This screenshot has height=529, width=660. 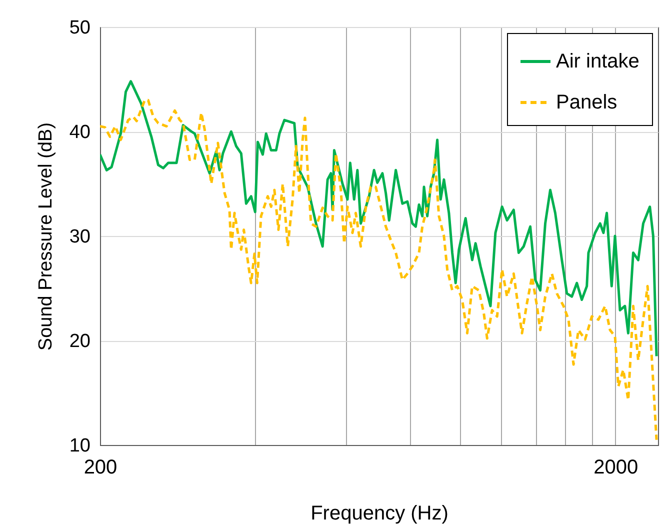 What do you see at coordinates (598, 61) in the screenshot?
I see `legend-label: Air intake` at bounding box center [598, 61].